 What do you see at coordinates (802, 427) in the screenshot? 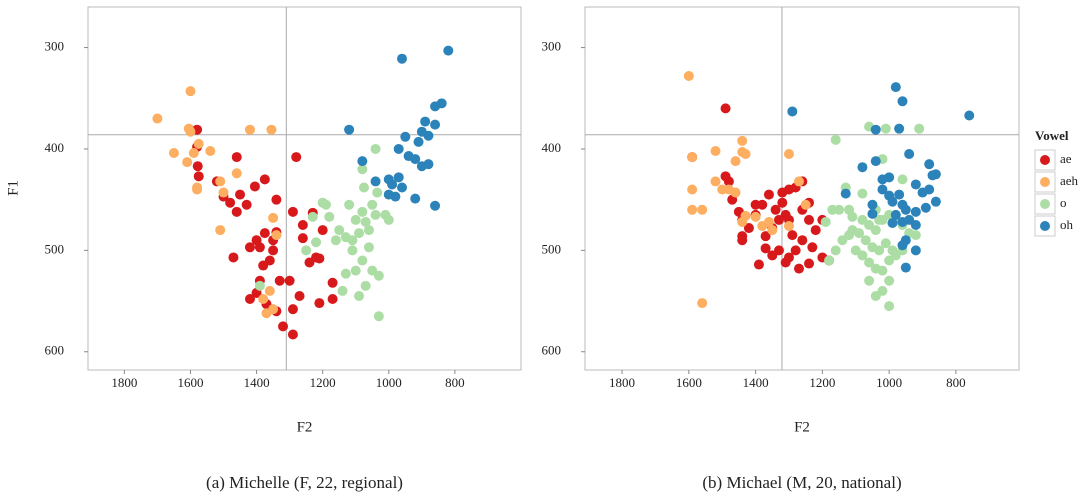
I see `x-axis-label: F2` at bounding box center [802, 427].